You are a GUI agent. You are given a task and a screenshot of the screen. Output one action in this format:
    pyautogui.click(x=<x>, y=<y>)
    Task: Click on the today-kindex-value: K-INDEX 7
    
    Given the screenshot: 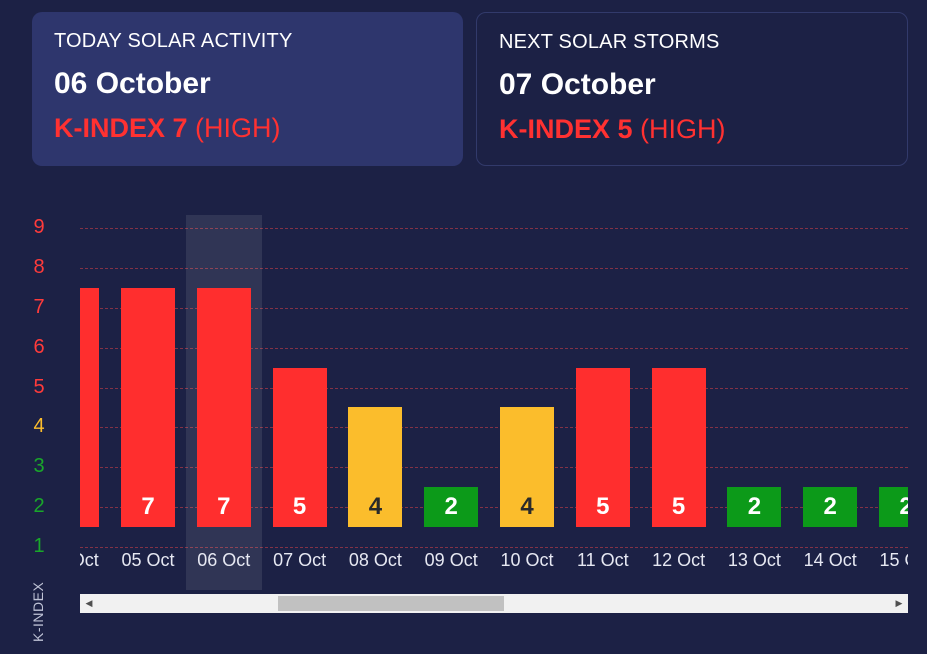 What is the action you would take?
    pyautogui.click(x=121, y=128)
    